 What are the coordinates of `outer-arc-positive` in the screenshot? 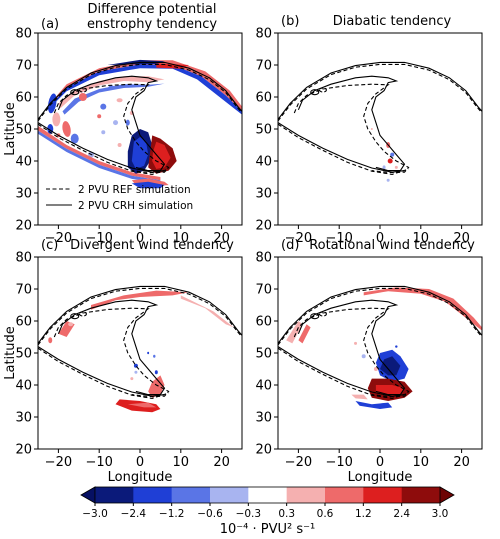 It's located at (145, 86).